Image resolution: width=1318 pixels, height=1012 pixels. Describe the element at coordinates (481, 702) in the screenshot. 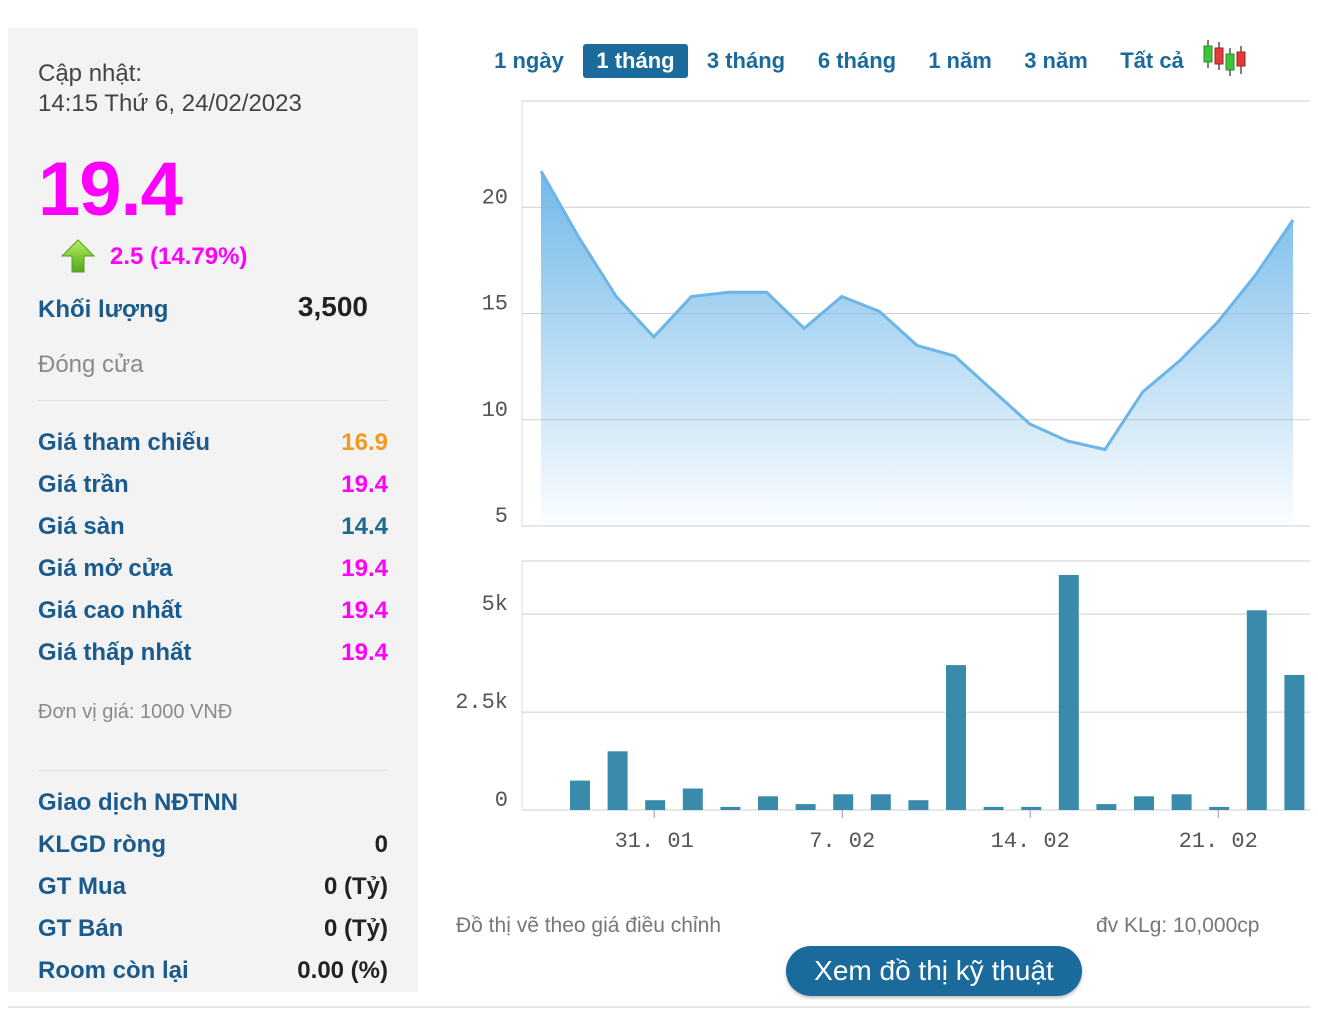

I see `y-tick-label: 2.5k` at that location.